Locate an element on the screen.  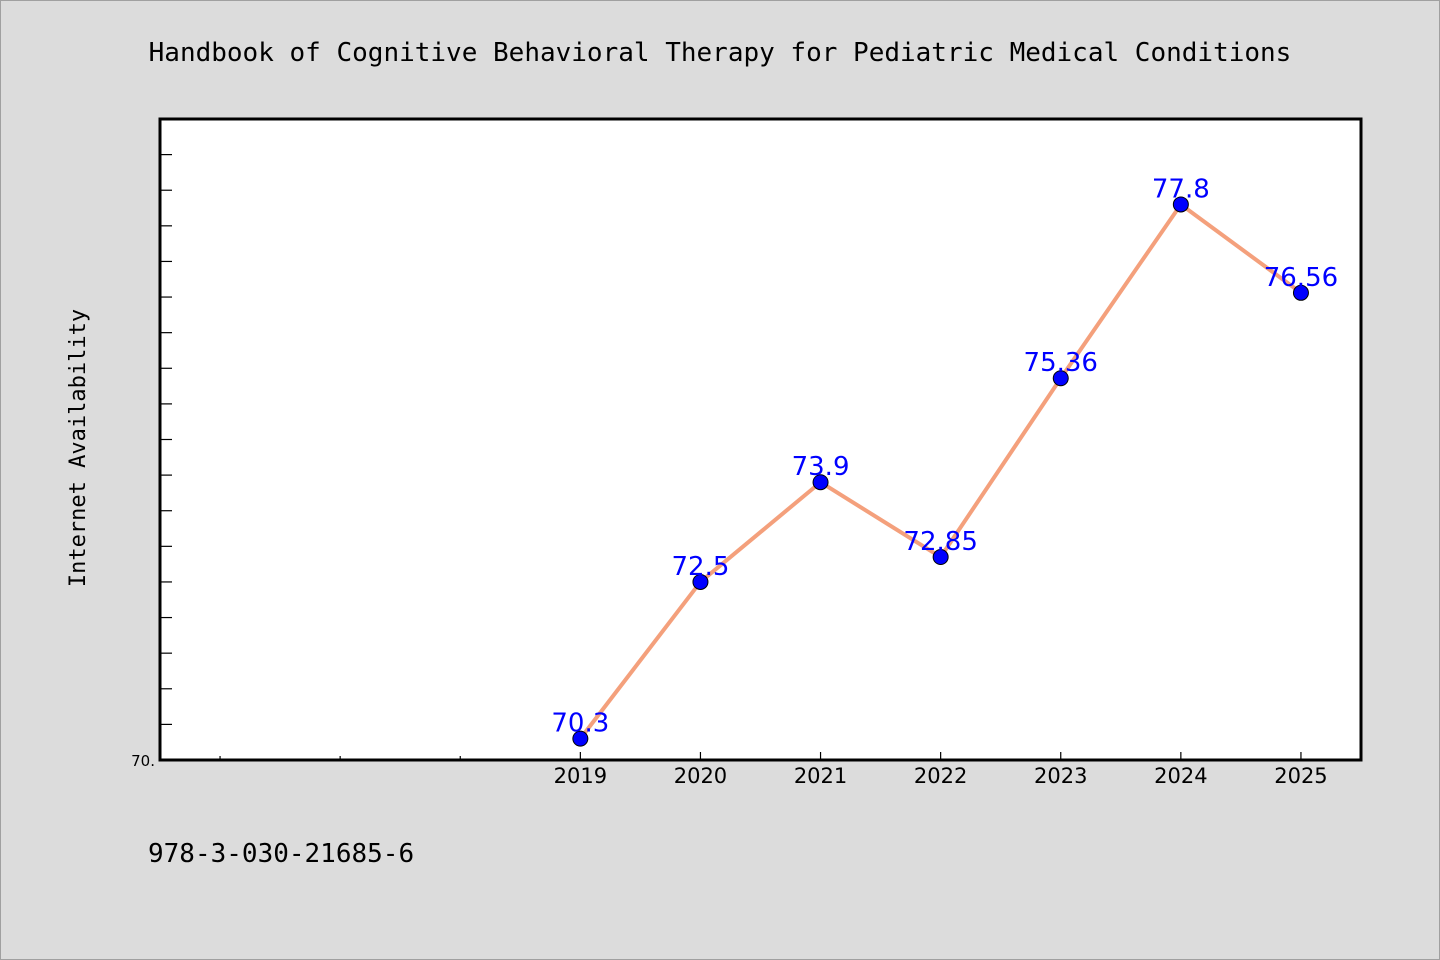
x-tick-labels: 2019 2020 2021 2022 2023 2024 2025 is located at coordinates (941, 776).